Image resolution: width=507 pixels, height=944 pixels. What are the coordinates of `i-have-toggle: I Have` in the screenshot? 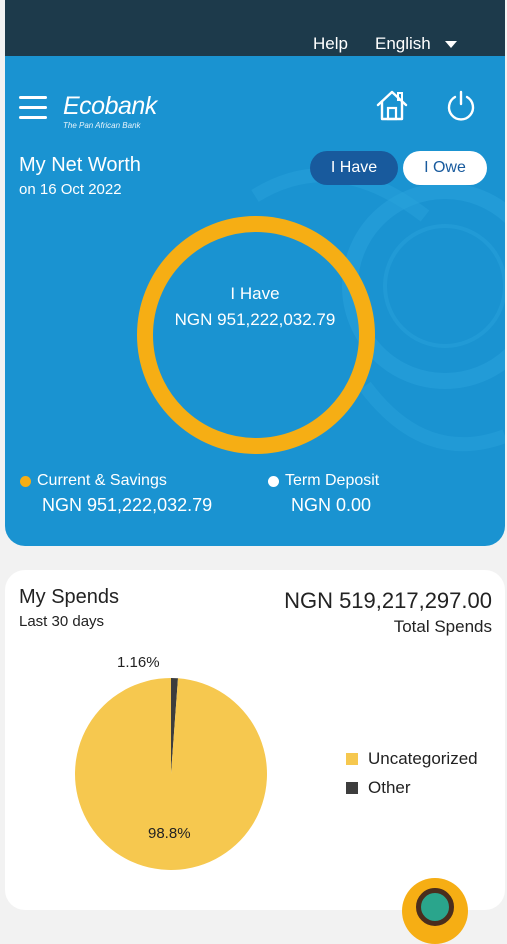 It's located at (354, 168).